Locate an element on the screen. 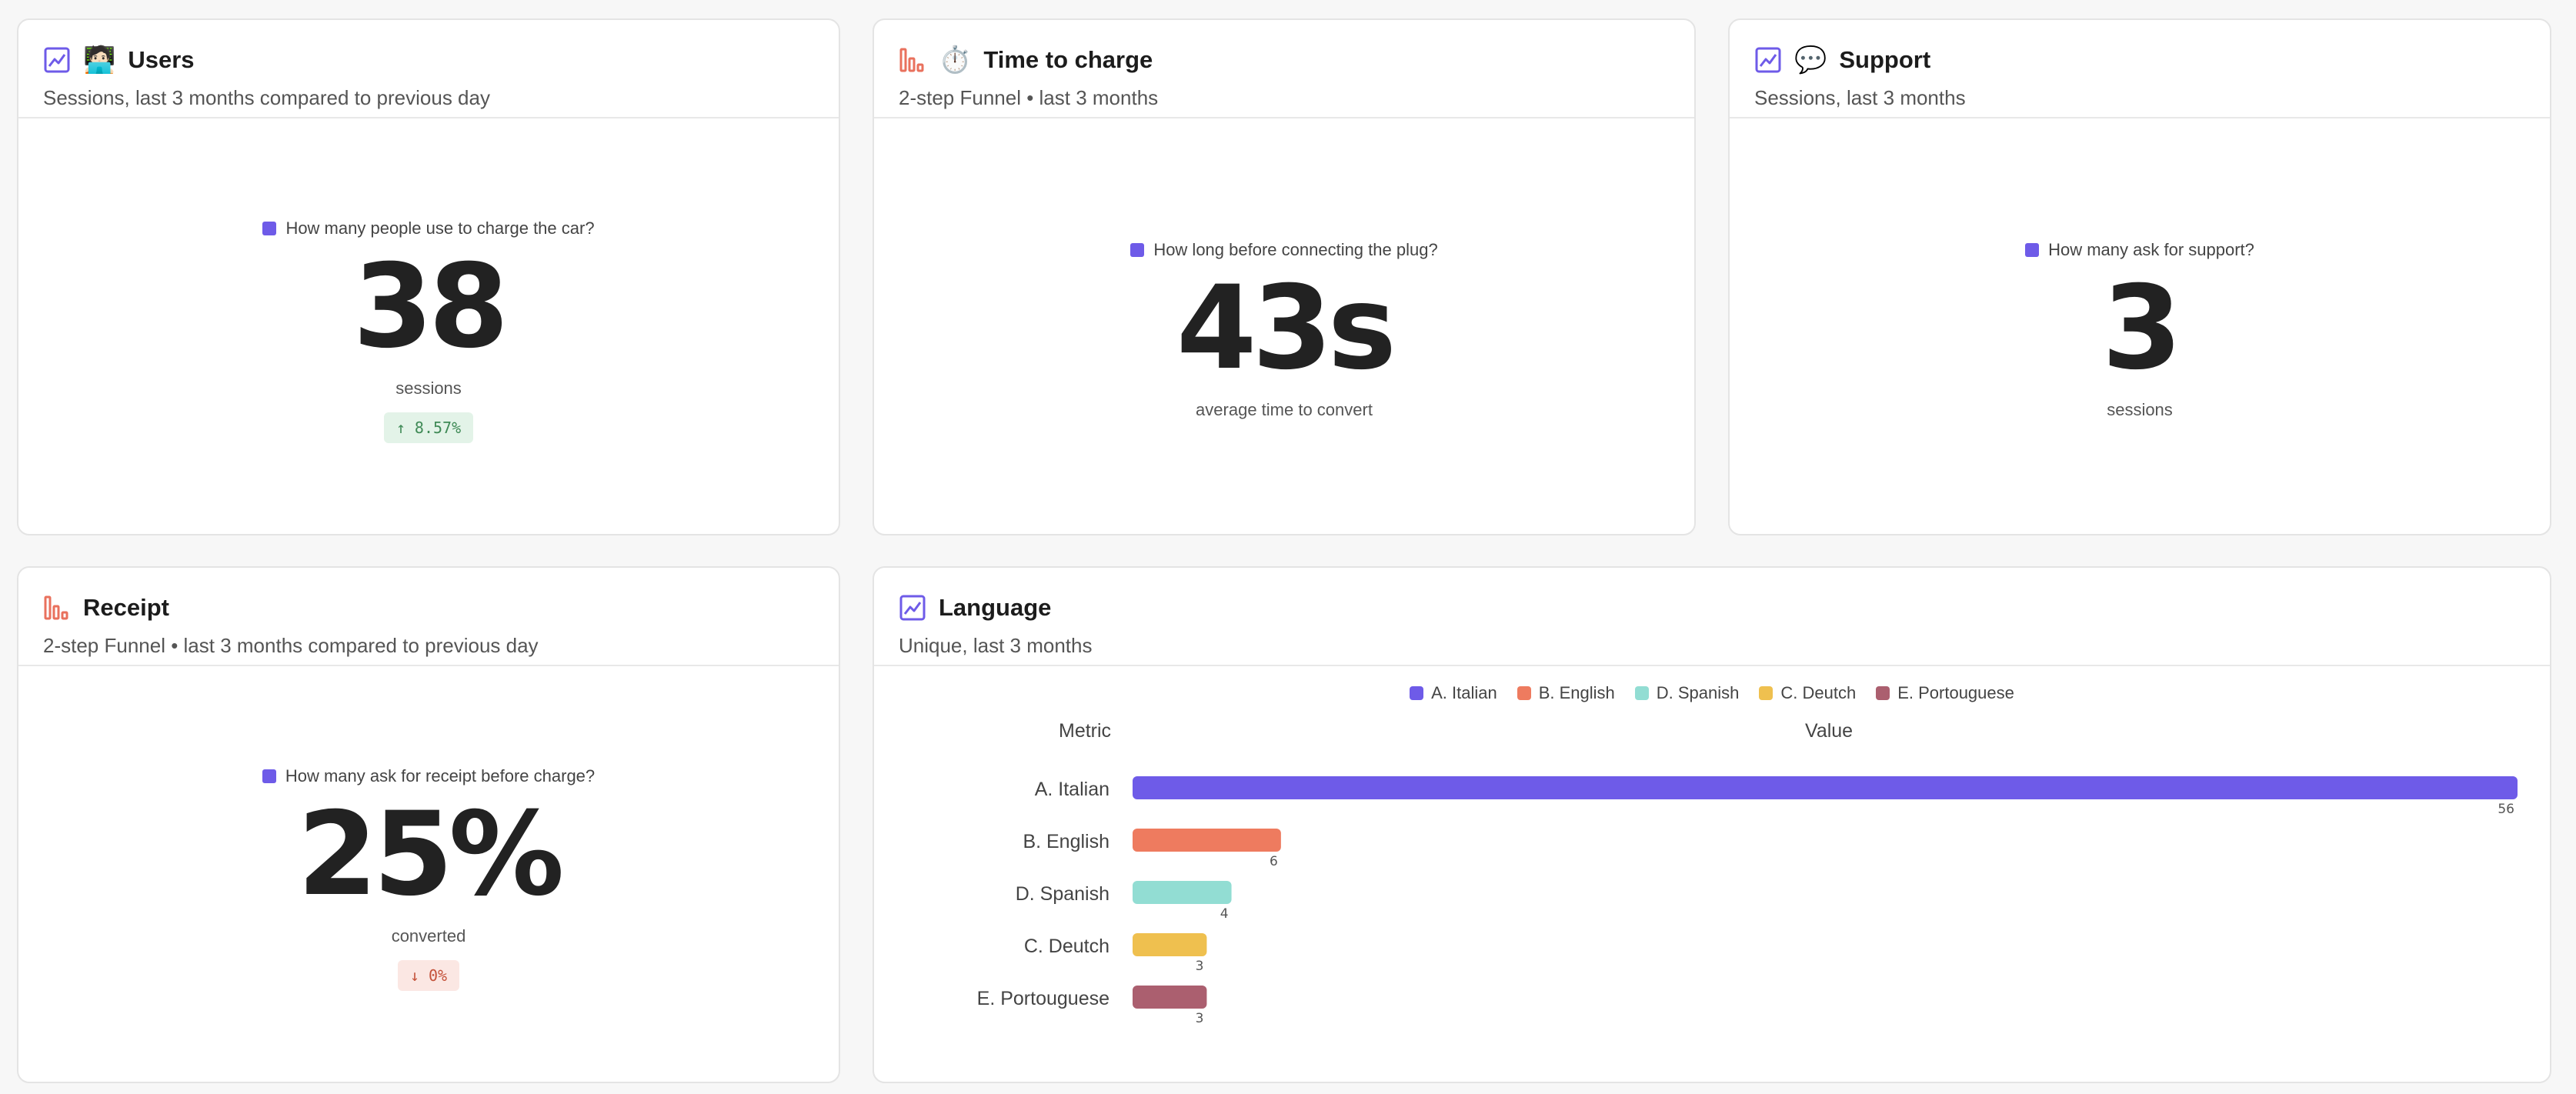  legend-item: D. Spanish is located at coordinates (1687, 693).